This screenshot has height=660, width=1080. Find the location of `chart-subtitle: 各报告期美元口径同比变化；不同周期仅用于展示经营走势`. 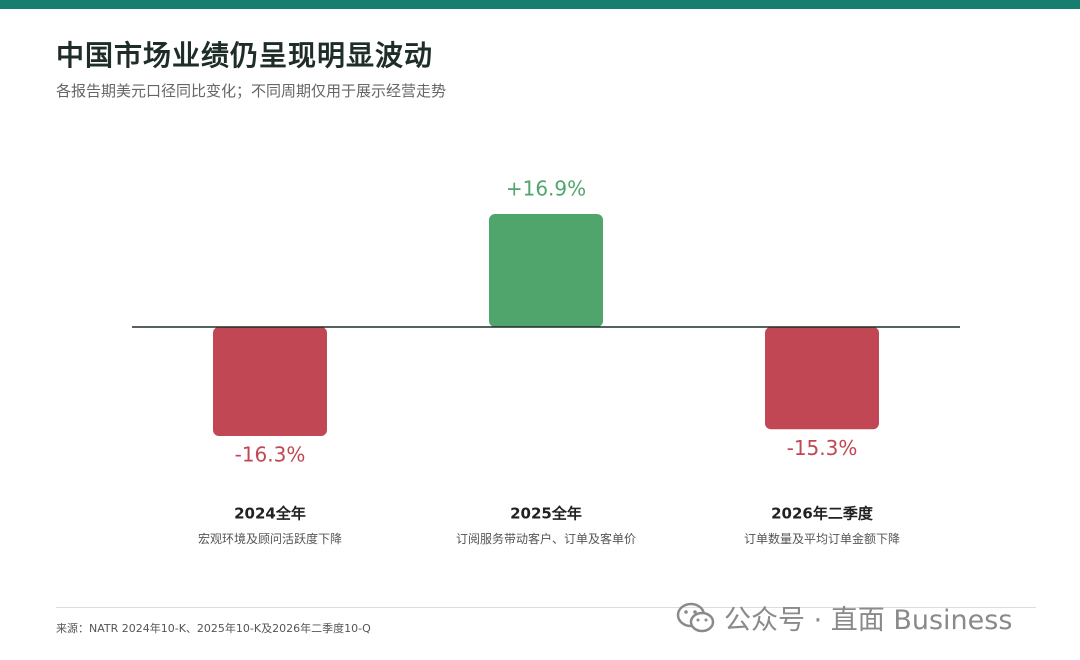

chart-subtitle: 各报告期美元口径同比变化；不同周期仅用于展示经营走势 is located at coordinates (251, 91).